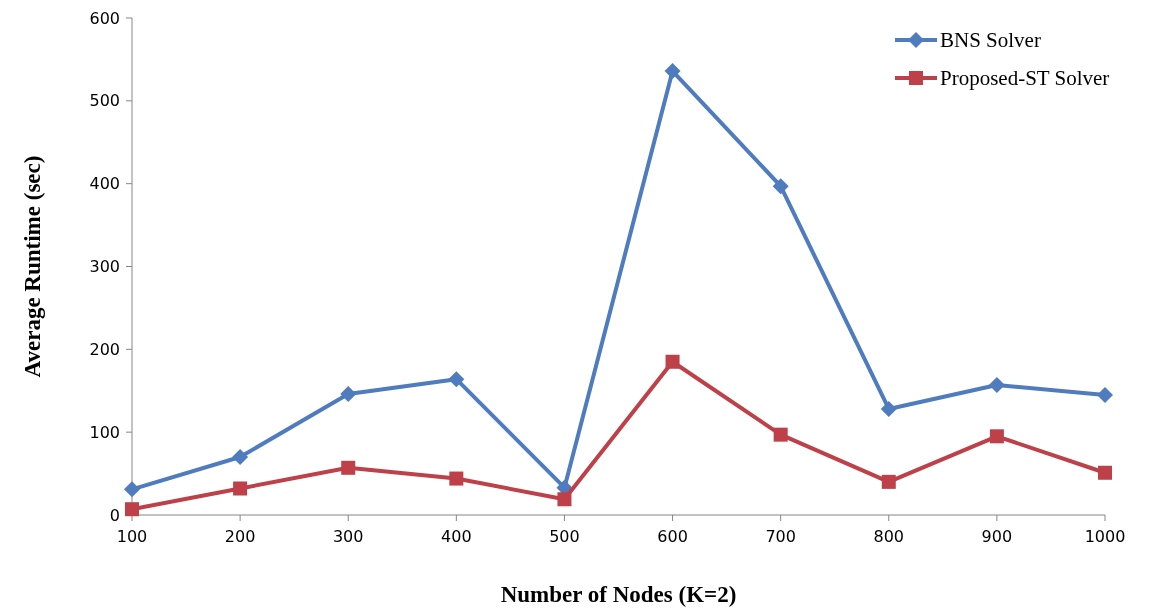 This screenshot has width=1149, height=616. I want to click on y-tick-label: 0, so click(114, 515).